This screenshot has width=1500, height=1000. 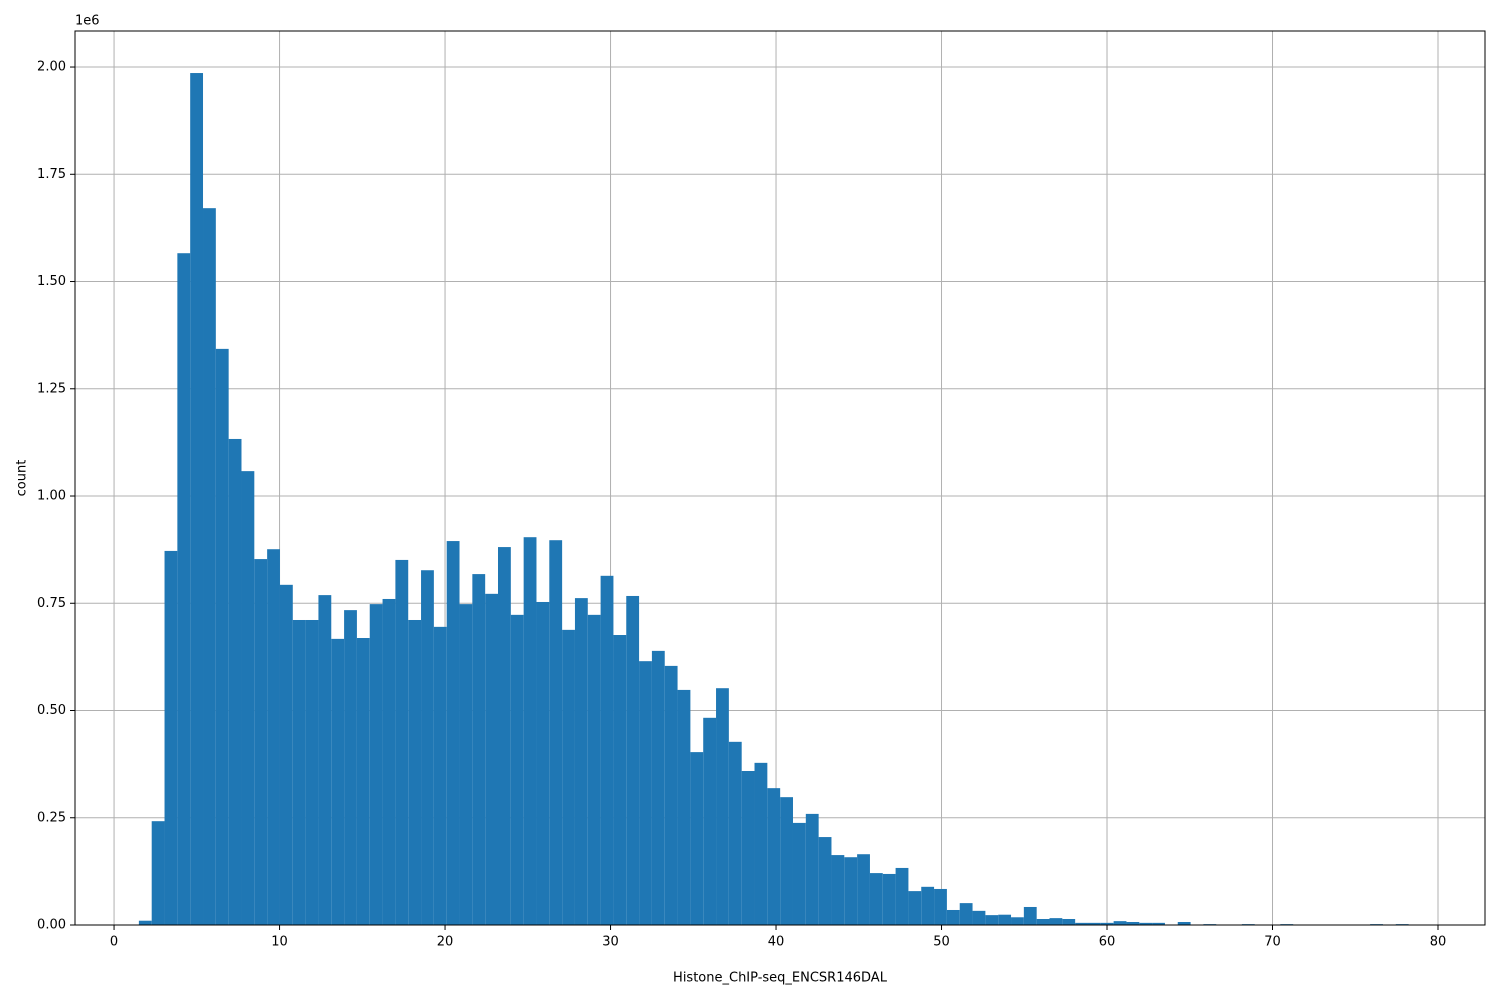 What do you see at coordinates (1107, 942) in the screenshot?
I see `x-tick-label: 60` at bounding box center [1107, 942].